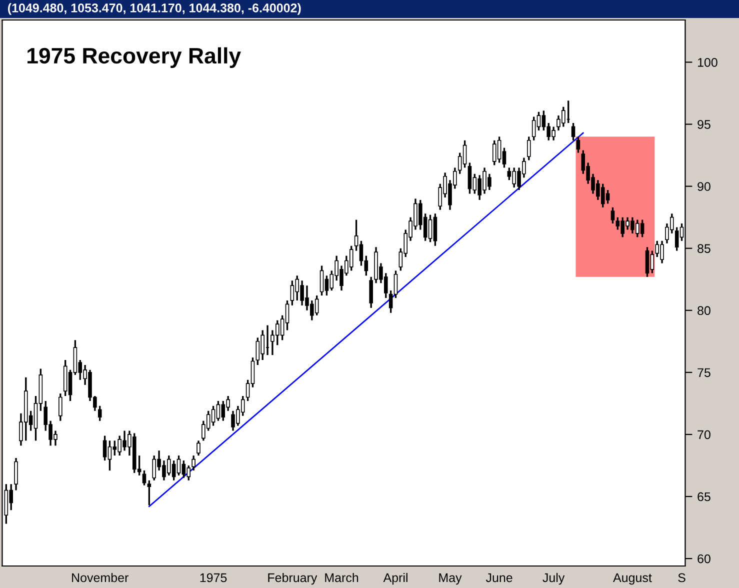  Describe the element at coordinates (704, 435) in the screenshot. I see `y-tick-label: 70` at that location.